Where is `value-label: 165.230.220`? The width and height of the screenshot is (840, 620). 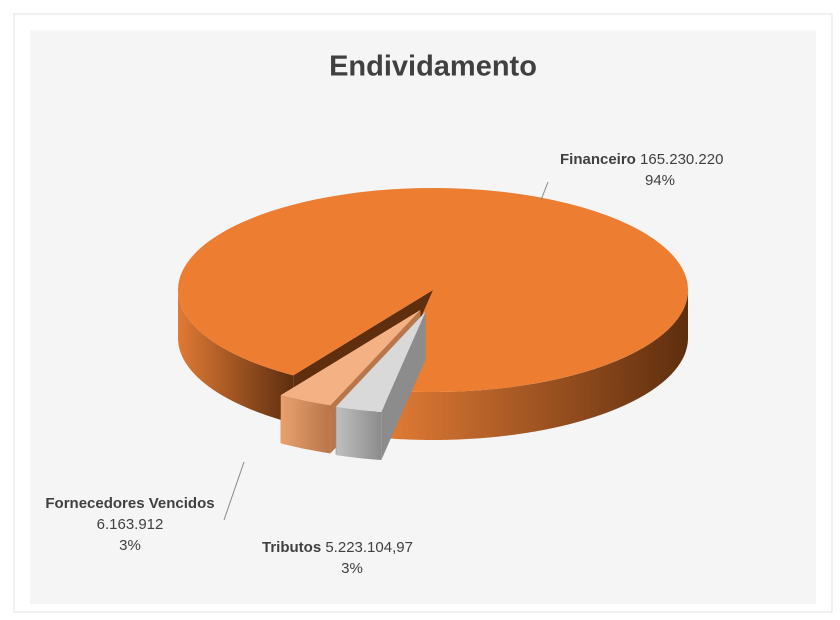
value-label: 165.230.220 is located at coordinates (681, 159).